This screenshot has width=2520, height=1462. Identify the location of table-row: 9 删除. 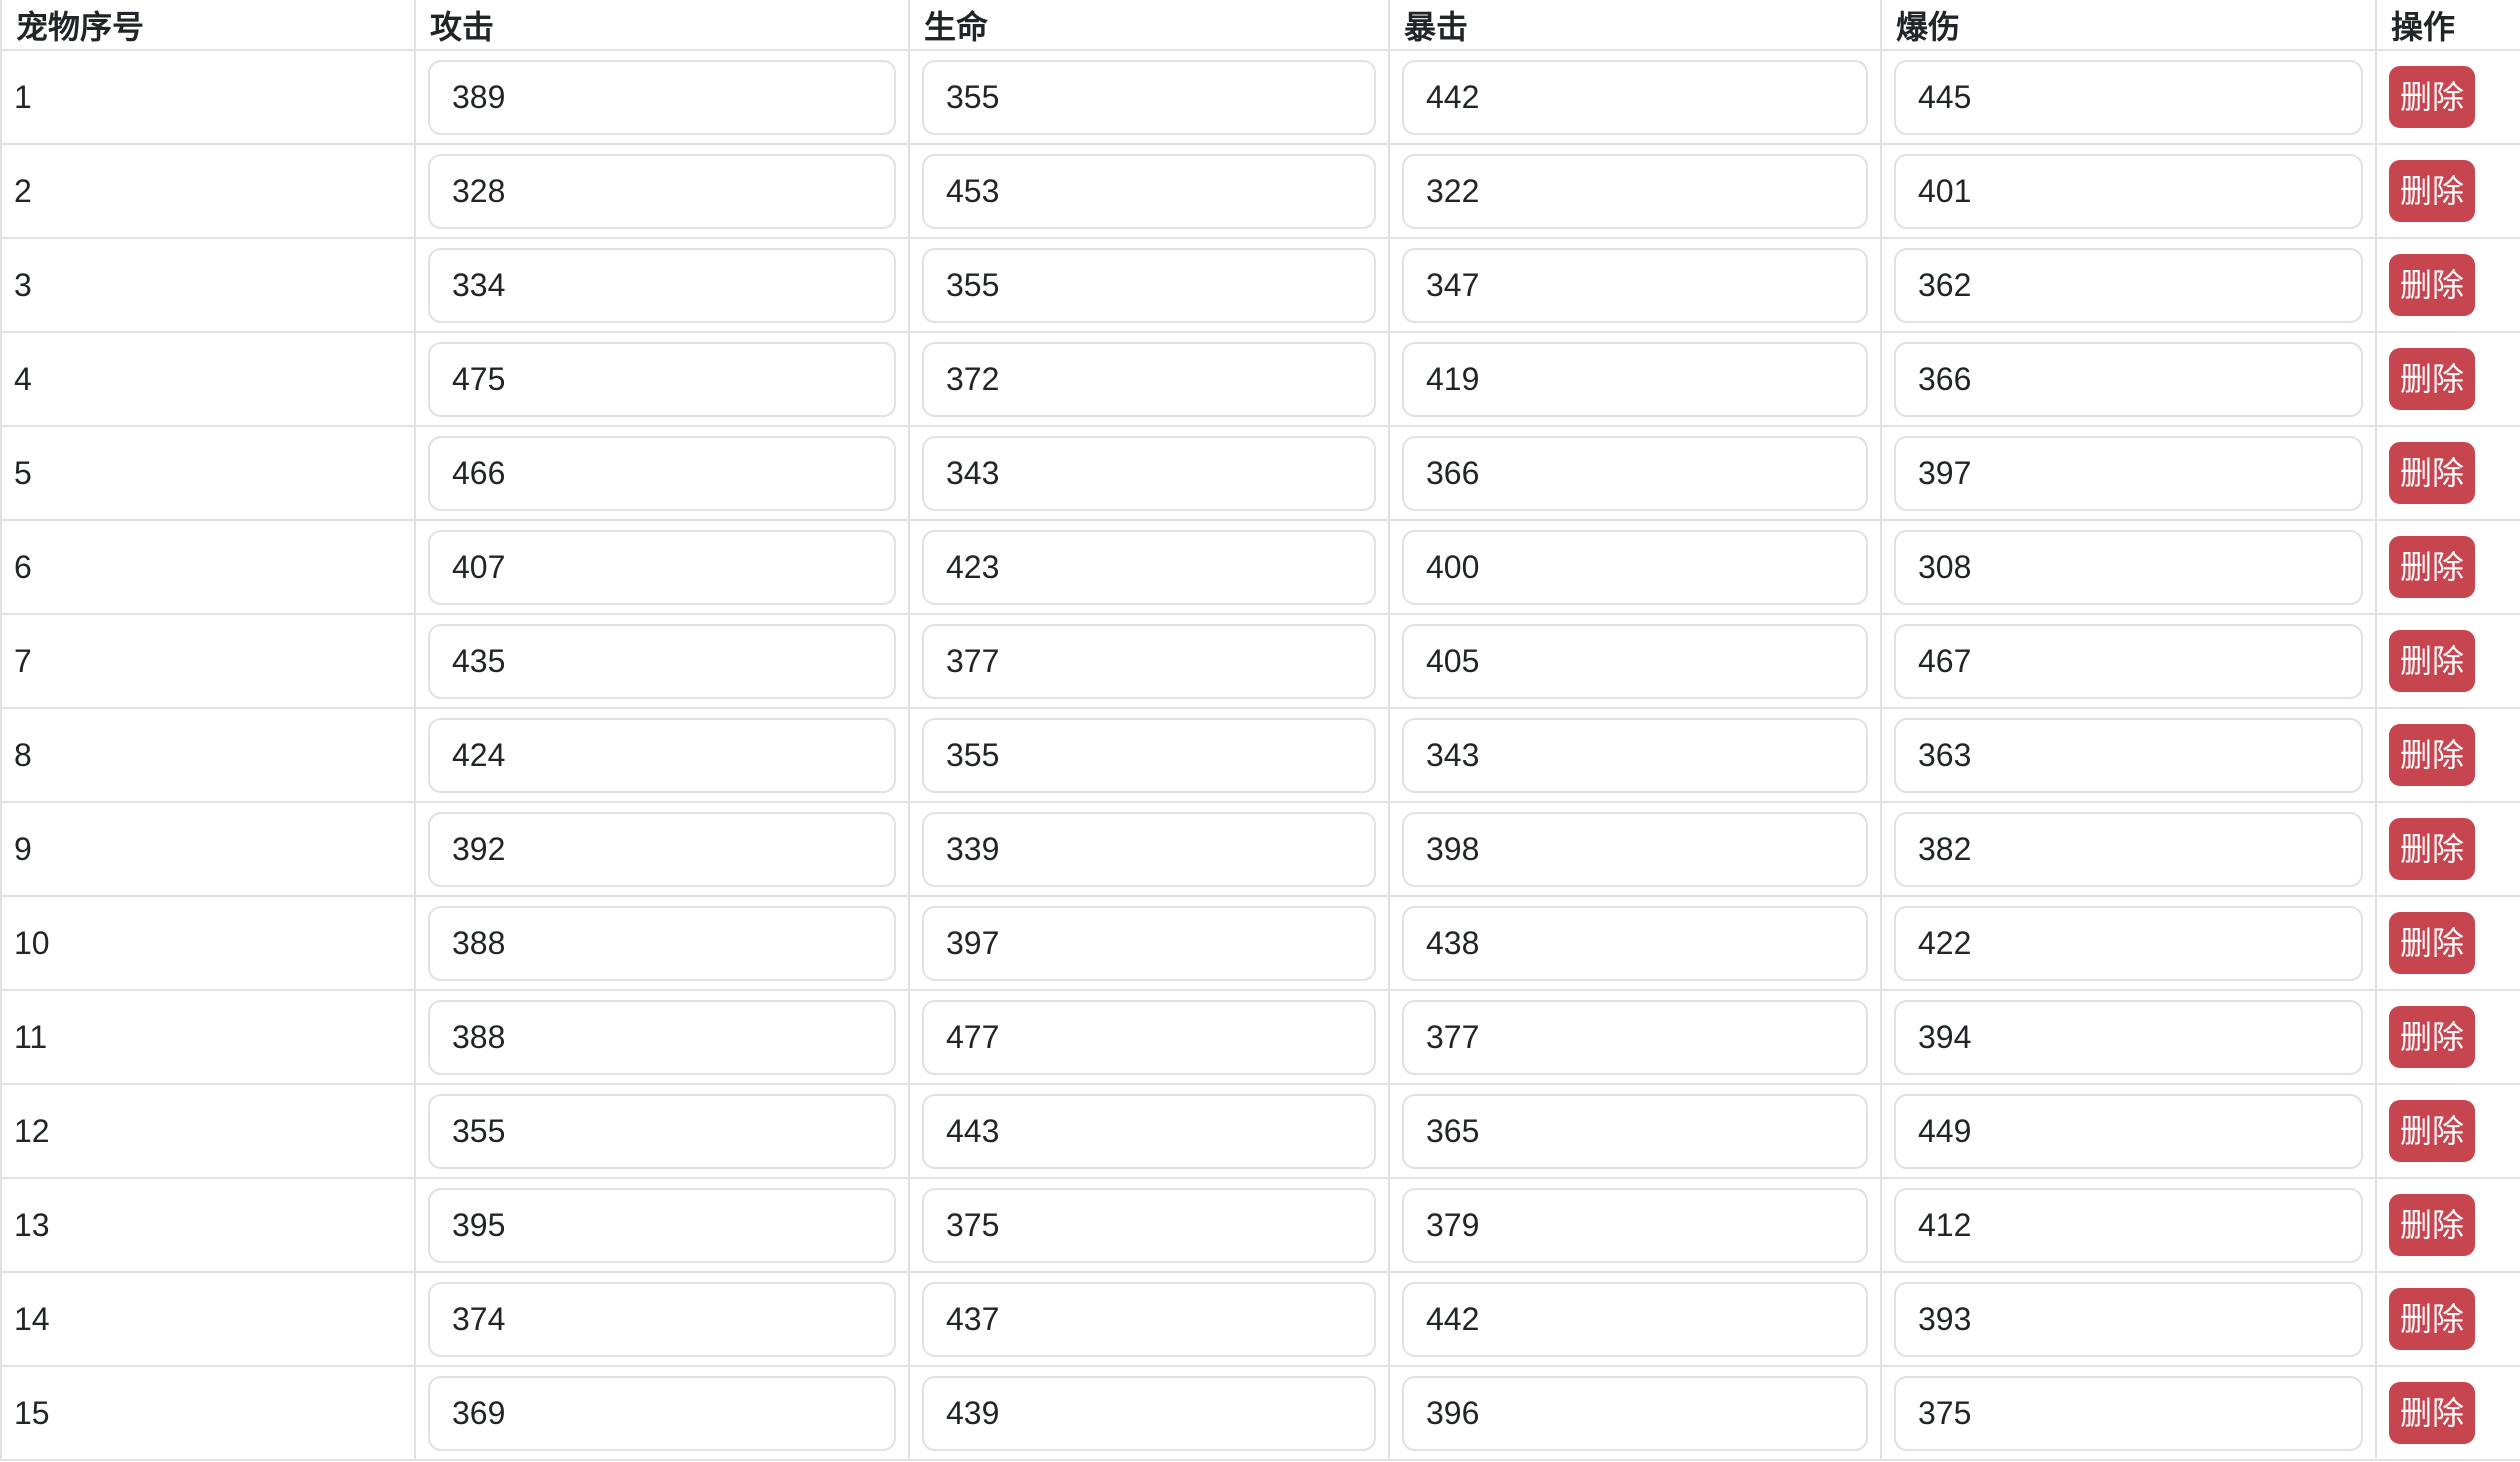
(1260, 849).